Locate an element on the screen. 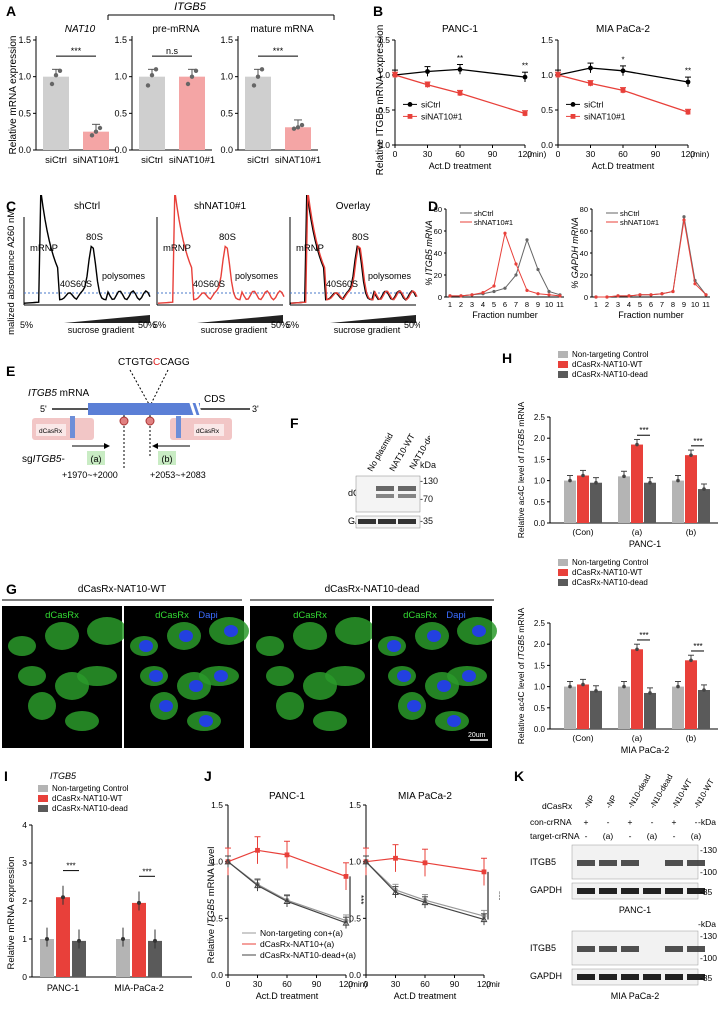 This screenshot has height=1015, width=725. peak-label: mRNP is located at coordinates (310, 248).